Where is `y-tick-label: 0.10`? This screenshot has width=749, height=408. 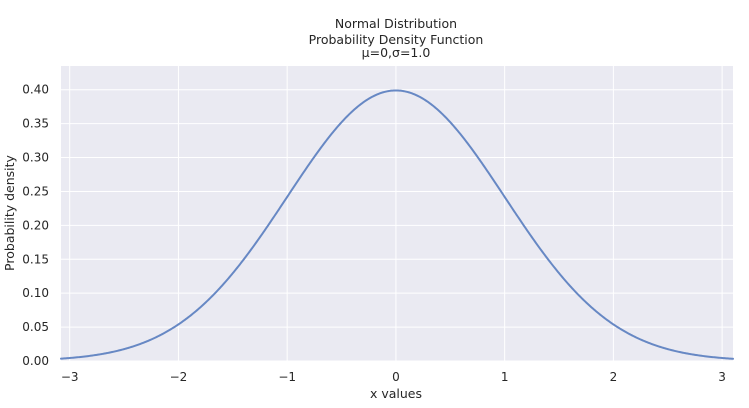
y-tick-label: 0.10 is located at coordinates (35, 293).